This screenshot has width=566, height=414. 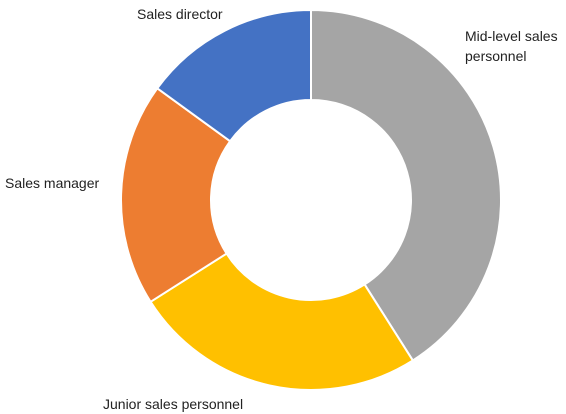 I want to click on slice-label: Junior sales personnel, so click(x=173, y=404).